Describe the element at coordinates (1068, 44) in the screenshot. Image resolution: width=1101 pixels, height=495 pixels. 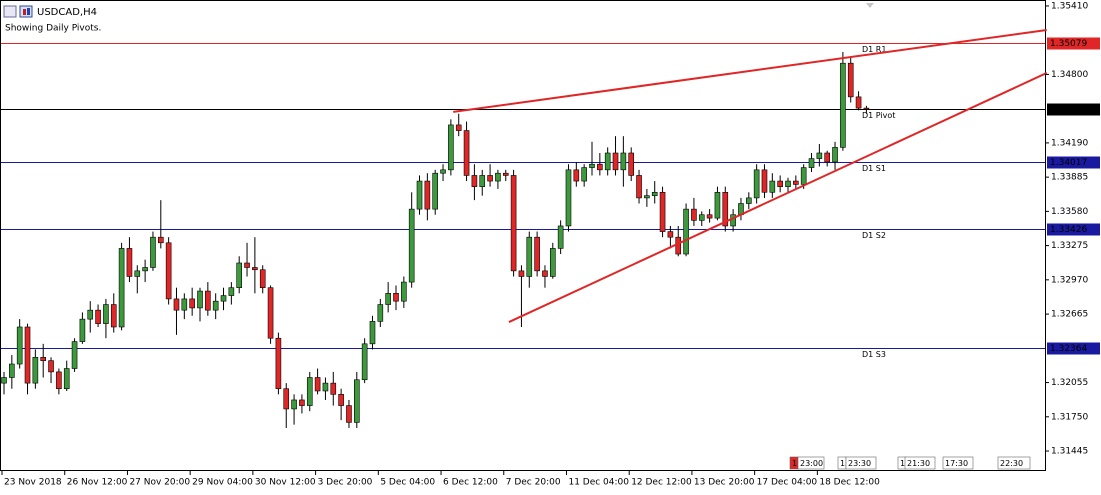
I see `price-tag-label: 1.35079` at that location.